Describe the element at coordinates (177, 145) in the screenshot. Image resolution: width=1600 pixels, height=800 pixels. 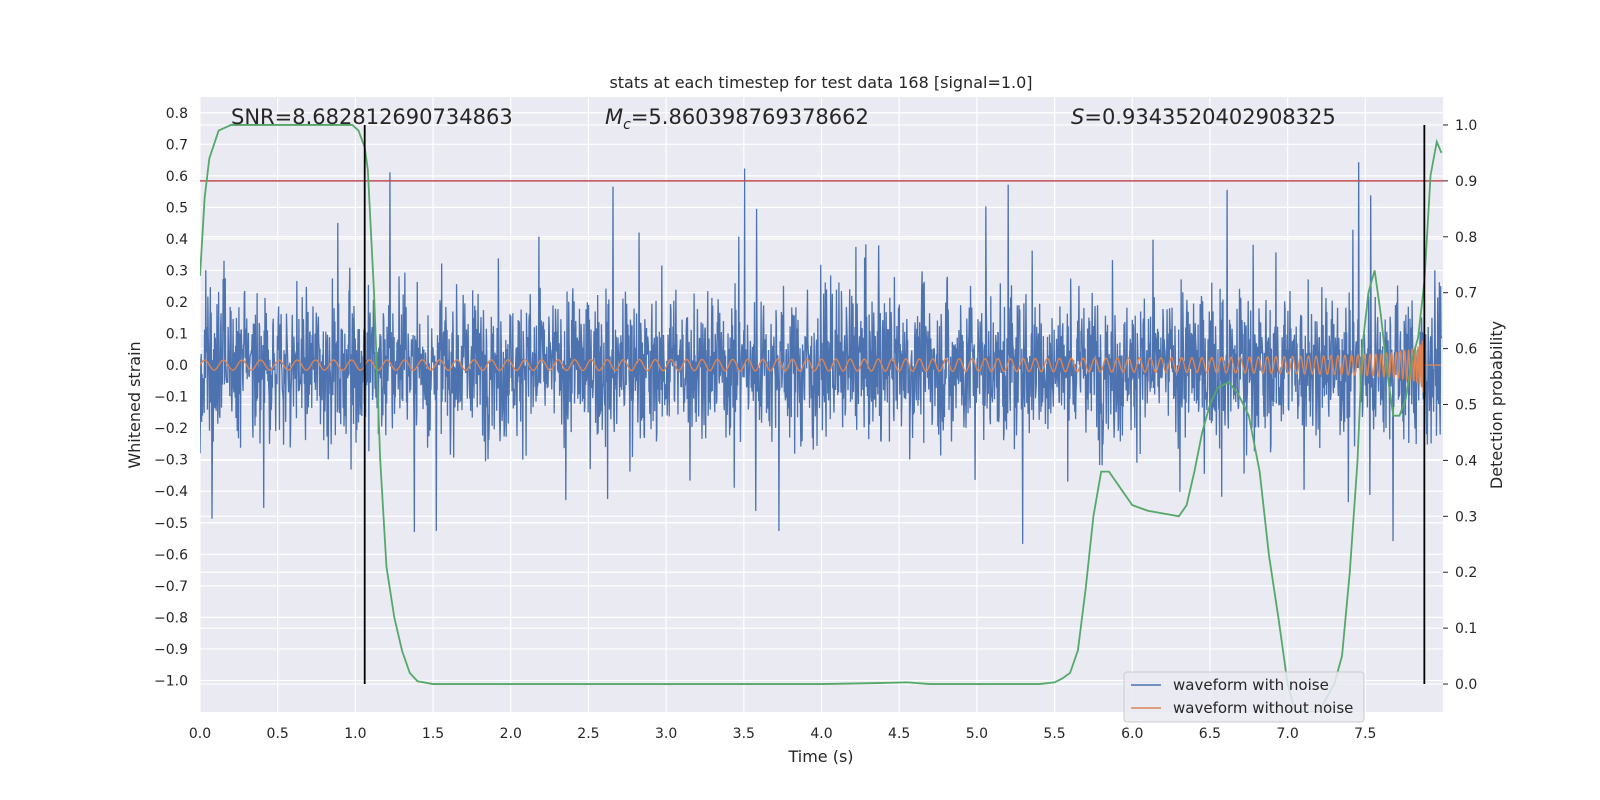
I see `y-left-tick-label: 0.7` at that location.